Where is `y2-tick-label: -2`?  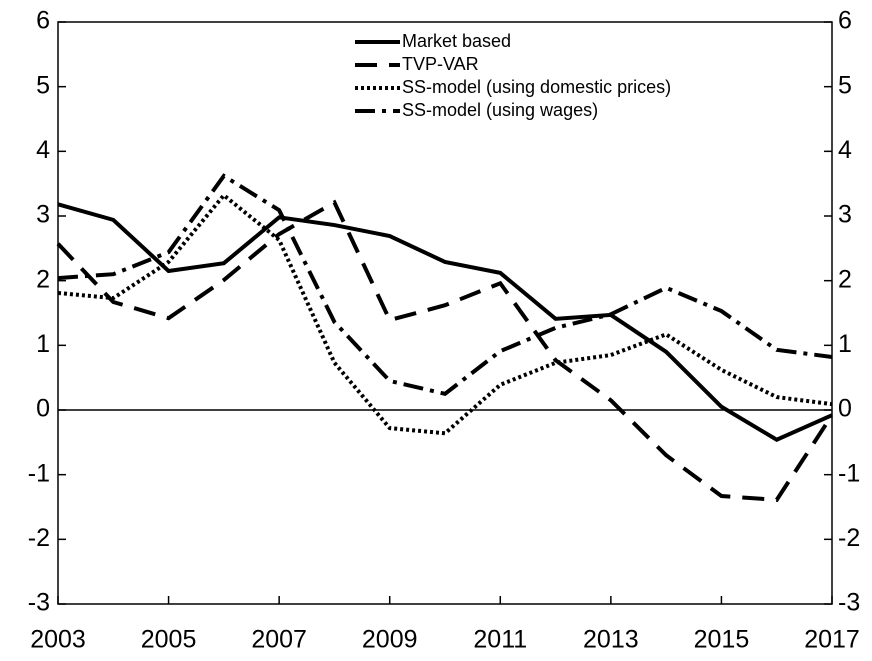 y2-tick-label: -2 is located at coordinates (849, 538).